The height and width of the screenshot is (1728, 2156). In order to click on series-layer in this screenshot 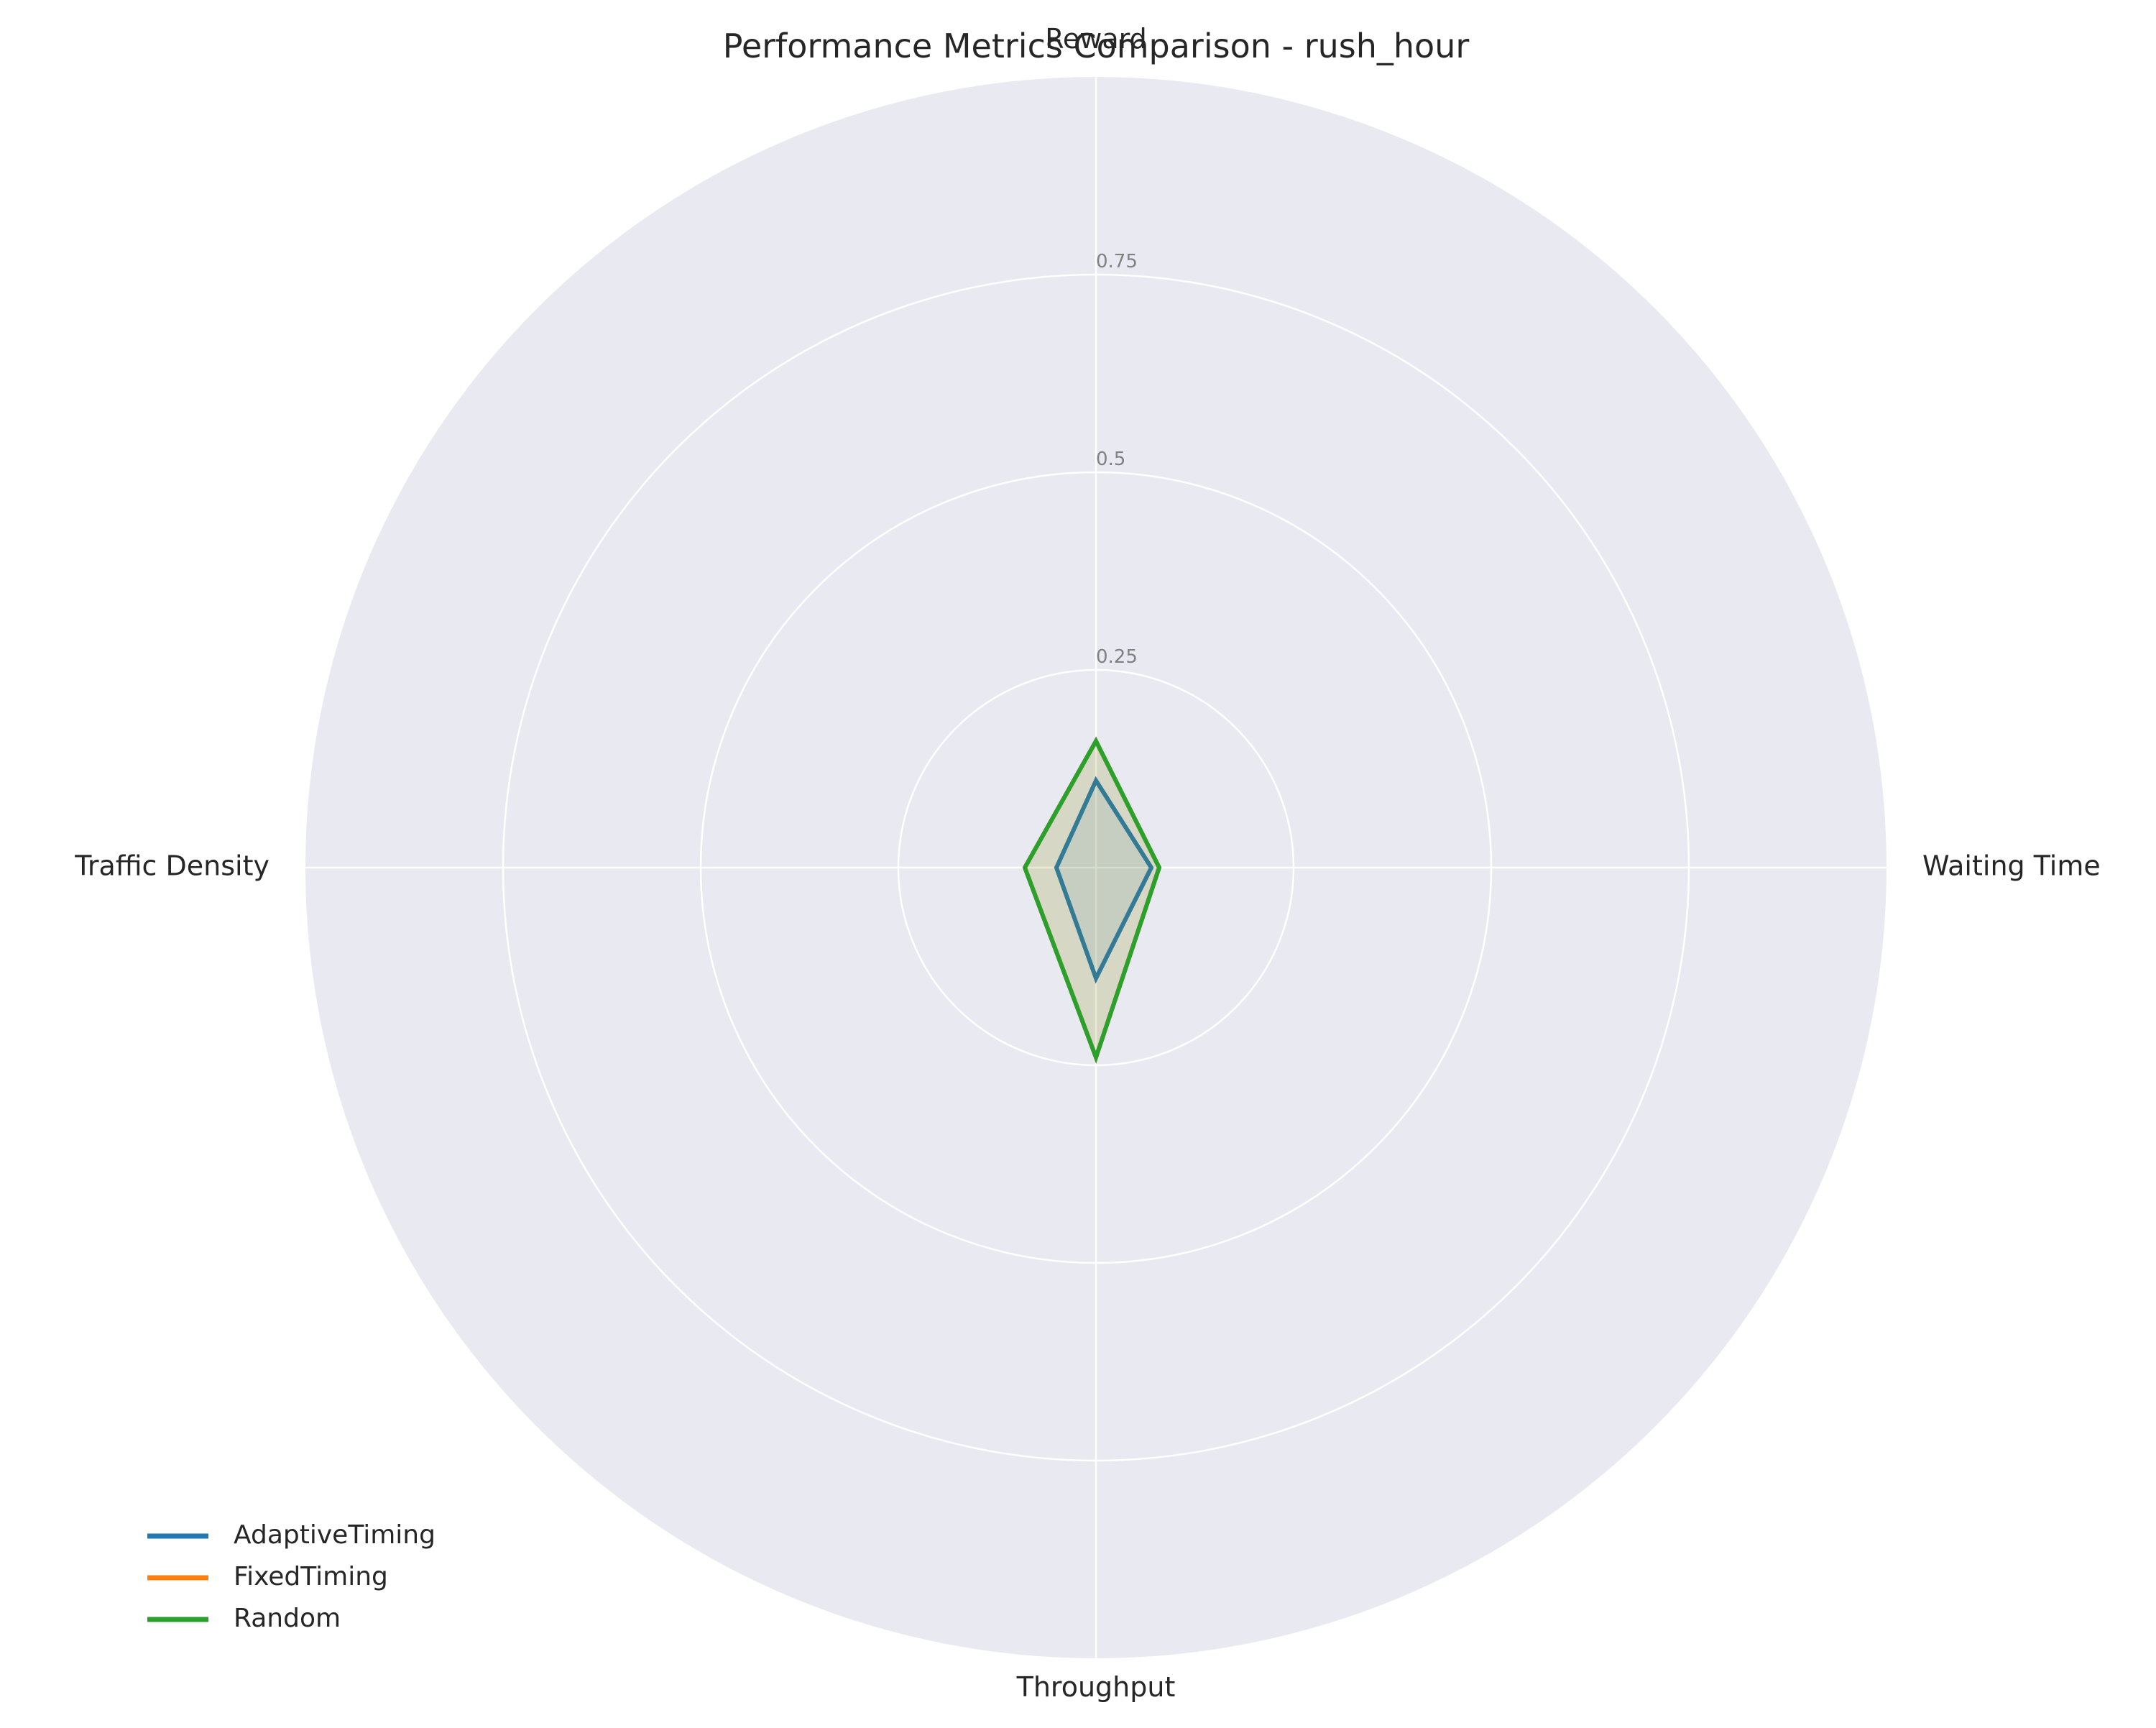, I will do `click(1092, 900)`.